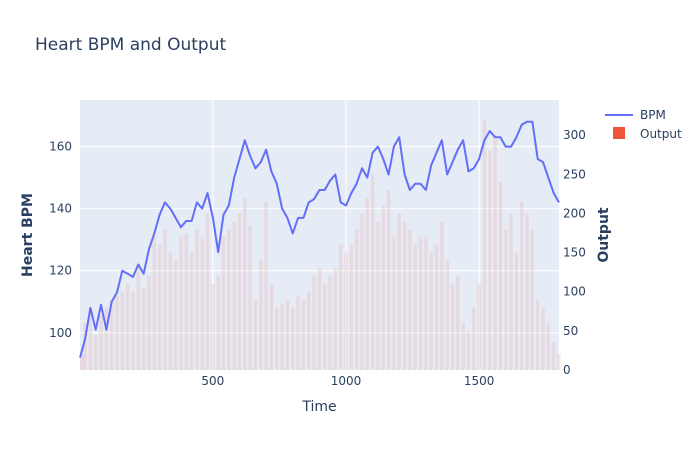 The height and width of the screenshot is (450, 700). I want to click on y-left-tick-label-2: 140, so click(60, 209).